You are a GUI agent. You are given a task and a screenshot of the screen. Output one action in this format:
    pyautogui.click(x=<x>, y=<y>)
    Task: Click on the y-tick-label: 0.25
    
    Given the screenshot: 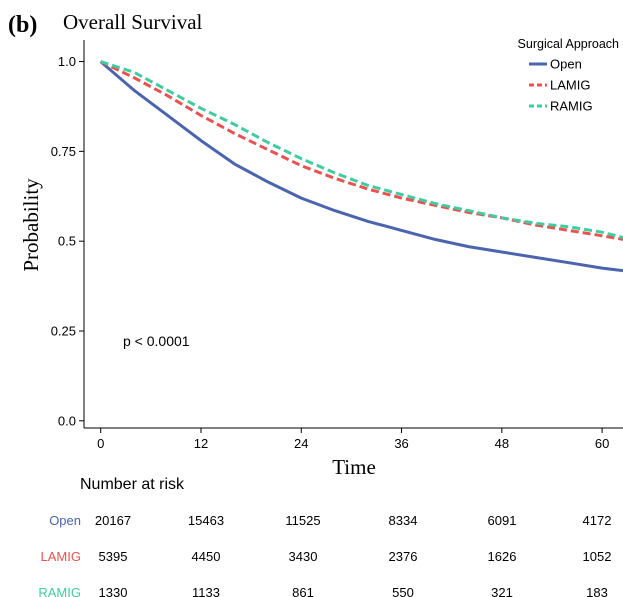 What is the action you would take?
    pyautogui.click(x=63, y=331)
    